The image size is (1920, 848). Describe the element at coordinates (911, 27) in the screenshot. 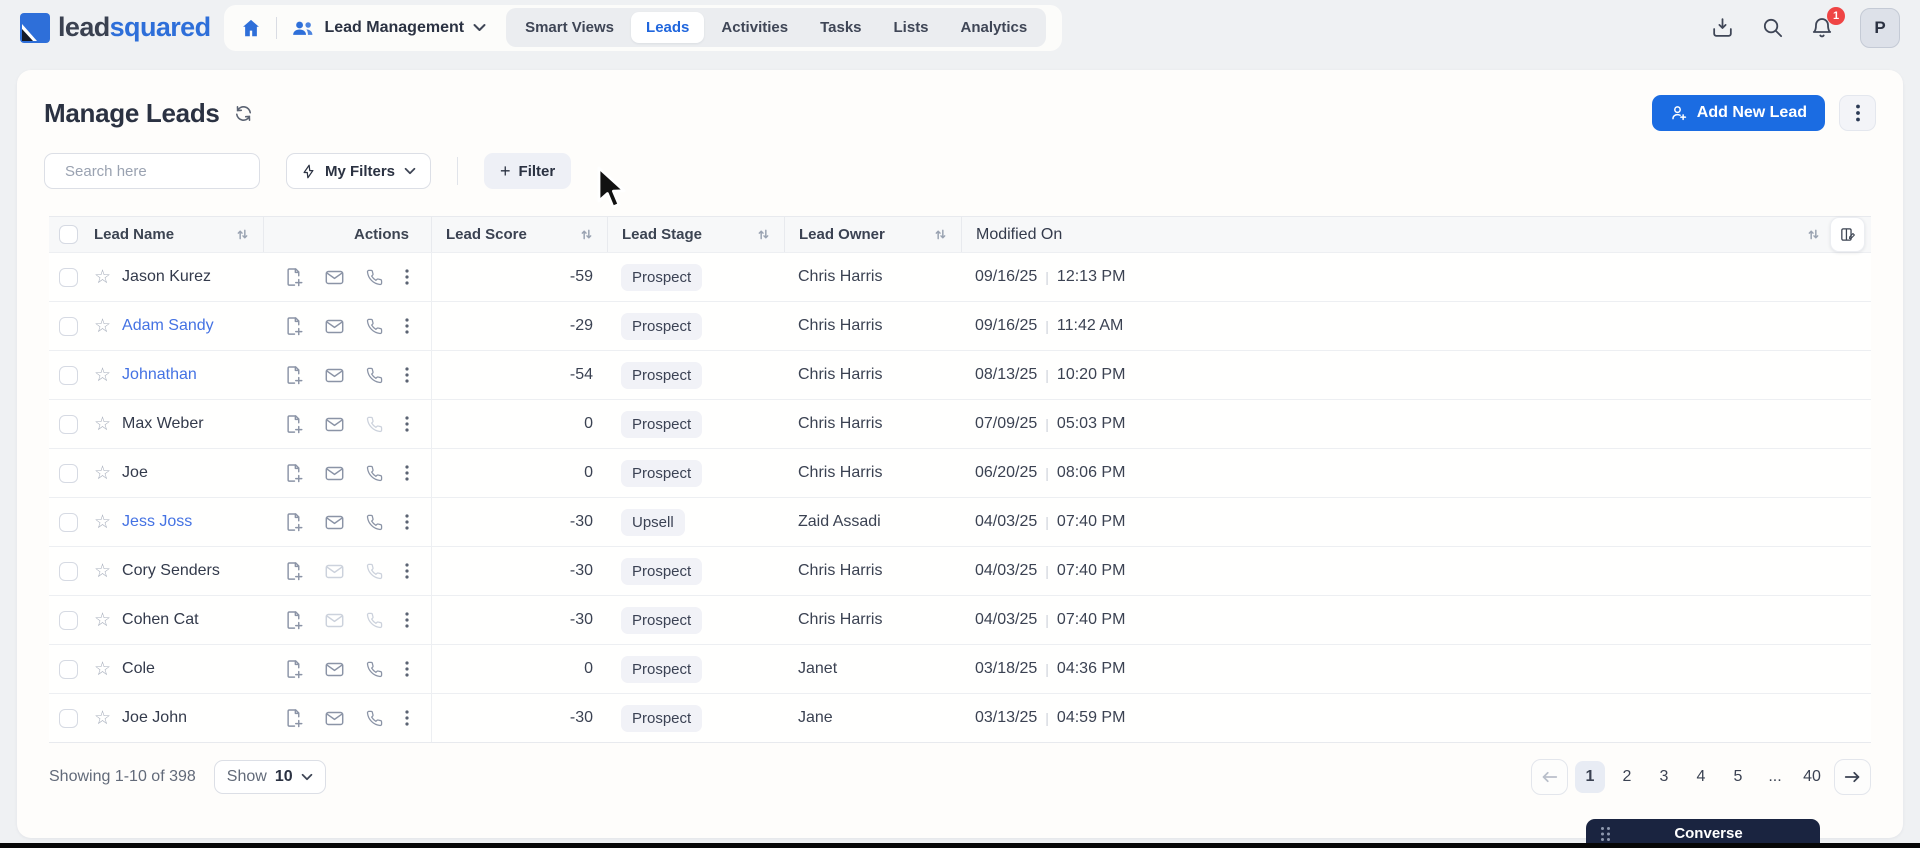

I see `tab-lists: Lists` at that location.